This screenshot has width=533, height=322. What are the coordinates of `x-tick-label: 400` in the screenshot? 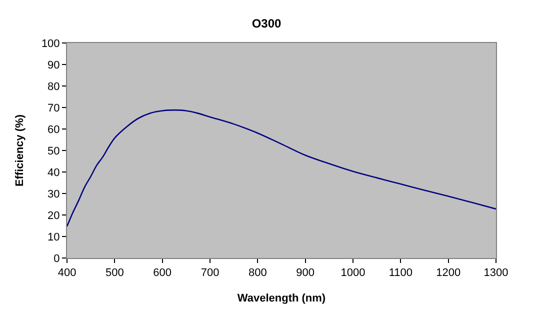 It's located at (67, 273).